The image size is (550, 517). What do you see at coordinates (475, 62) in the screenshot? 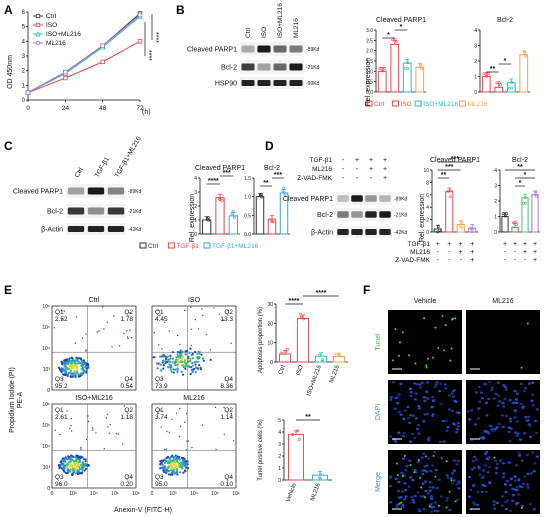
I see `panel-b-bcl2-ytick-label: 2` at bounding box center [475, 62].